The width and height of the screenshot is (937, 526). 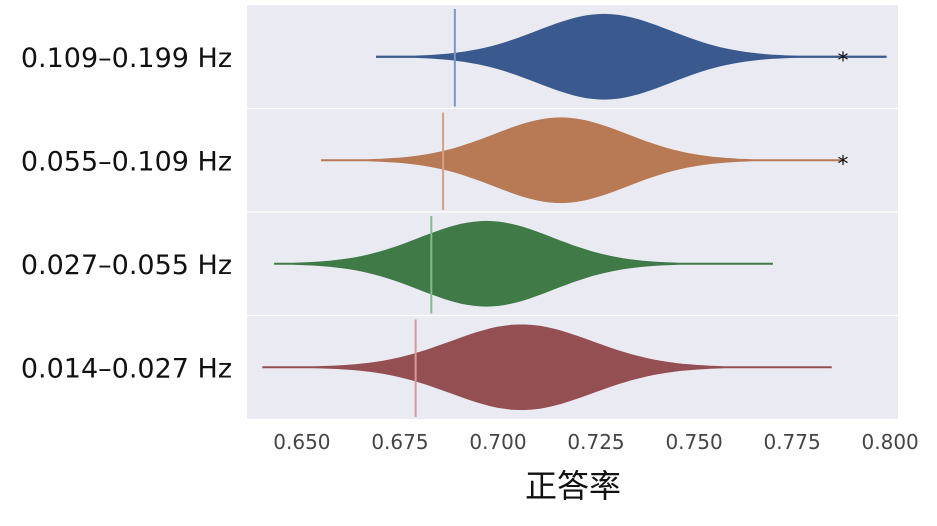 What do you see at coordinates (843, 61) in the screenshot?
I see `significance-star-0: *` at bounding box center [843, 61].